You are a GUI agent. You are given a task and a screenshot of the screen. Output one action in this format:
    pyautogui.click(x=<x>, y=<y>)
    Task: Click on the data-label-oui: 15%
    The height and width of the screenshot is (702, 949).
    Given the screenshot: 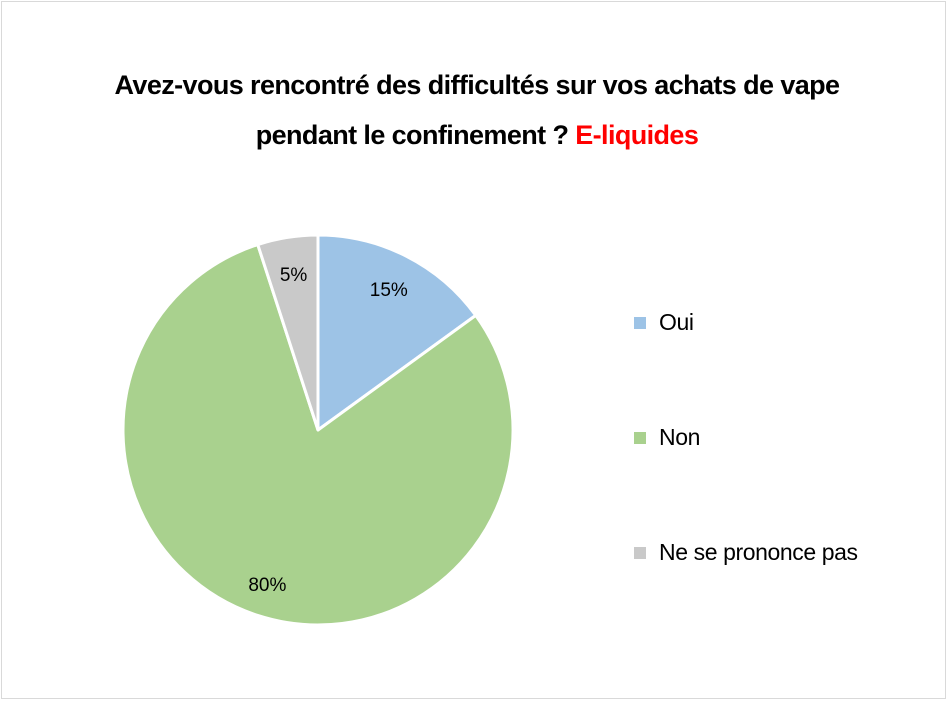 What is the action you would take?
    pyautogui.click(x=389, y=290)
    